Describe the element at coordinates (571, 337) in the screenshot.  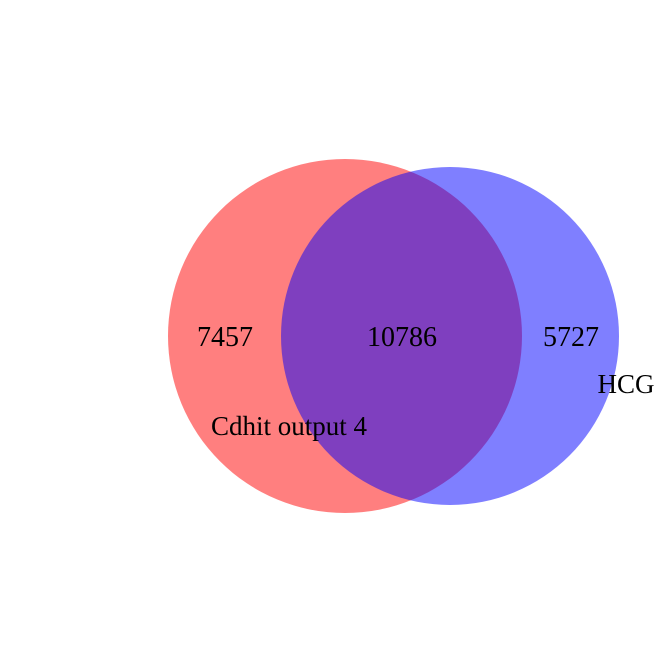
I see `right-only-count: 5727` at that location.